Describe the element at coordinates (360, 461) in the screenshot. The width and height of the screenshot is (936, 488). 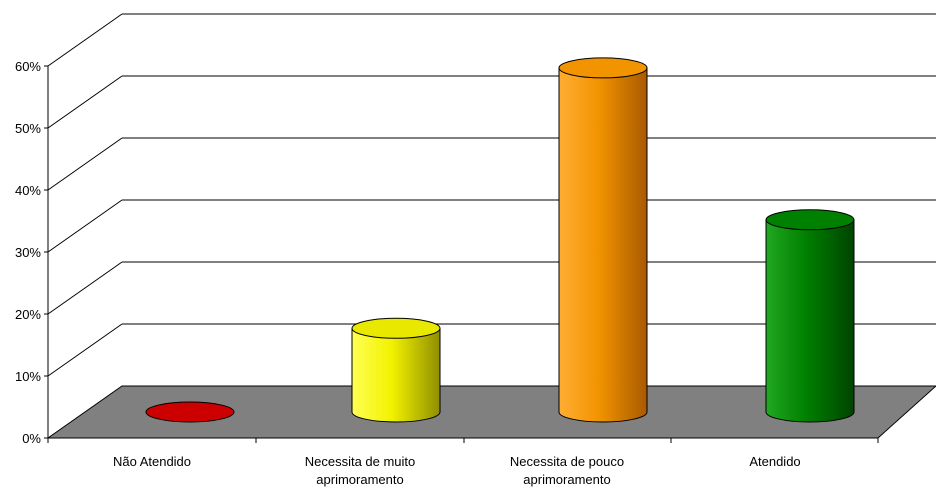
I see `x-category-label: Necessita de muito` at that location.